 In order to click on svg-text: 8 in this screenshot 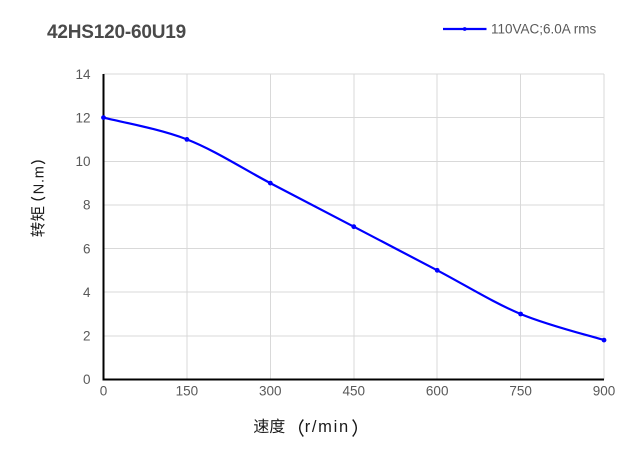, I will do `click(87, 205)`.